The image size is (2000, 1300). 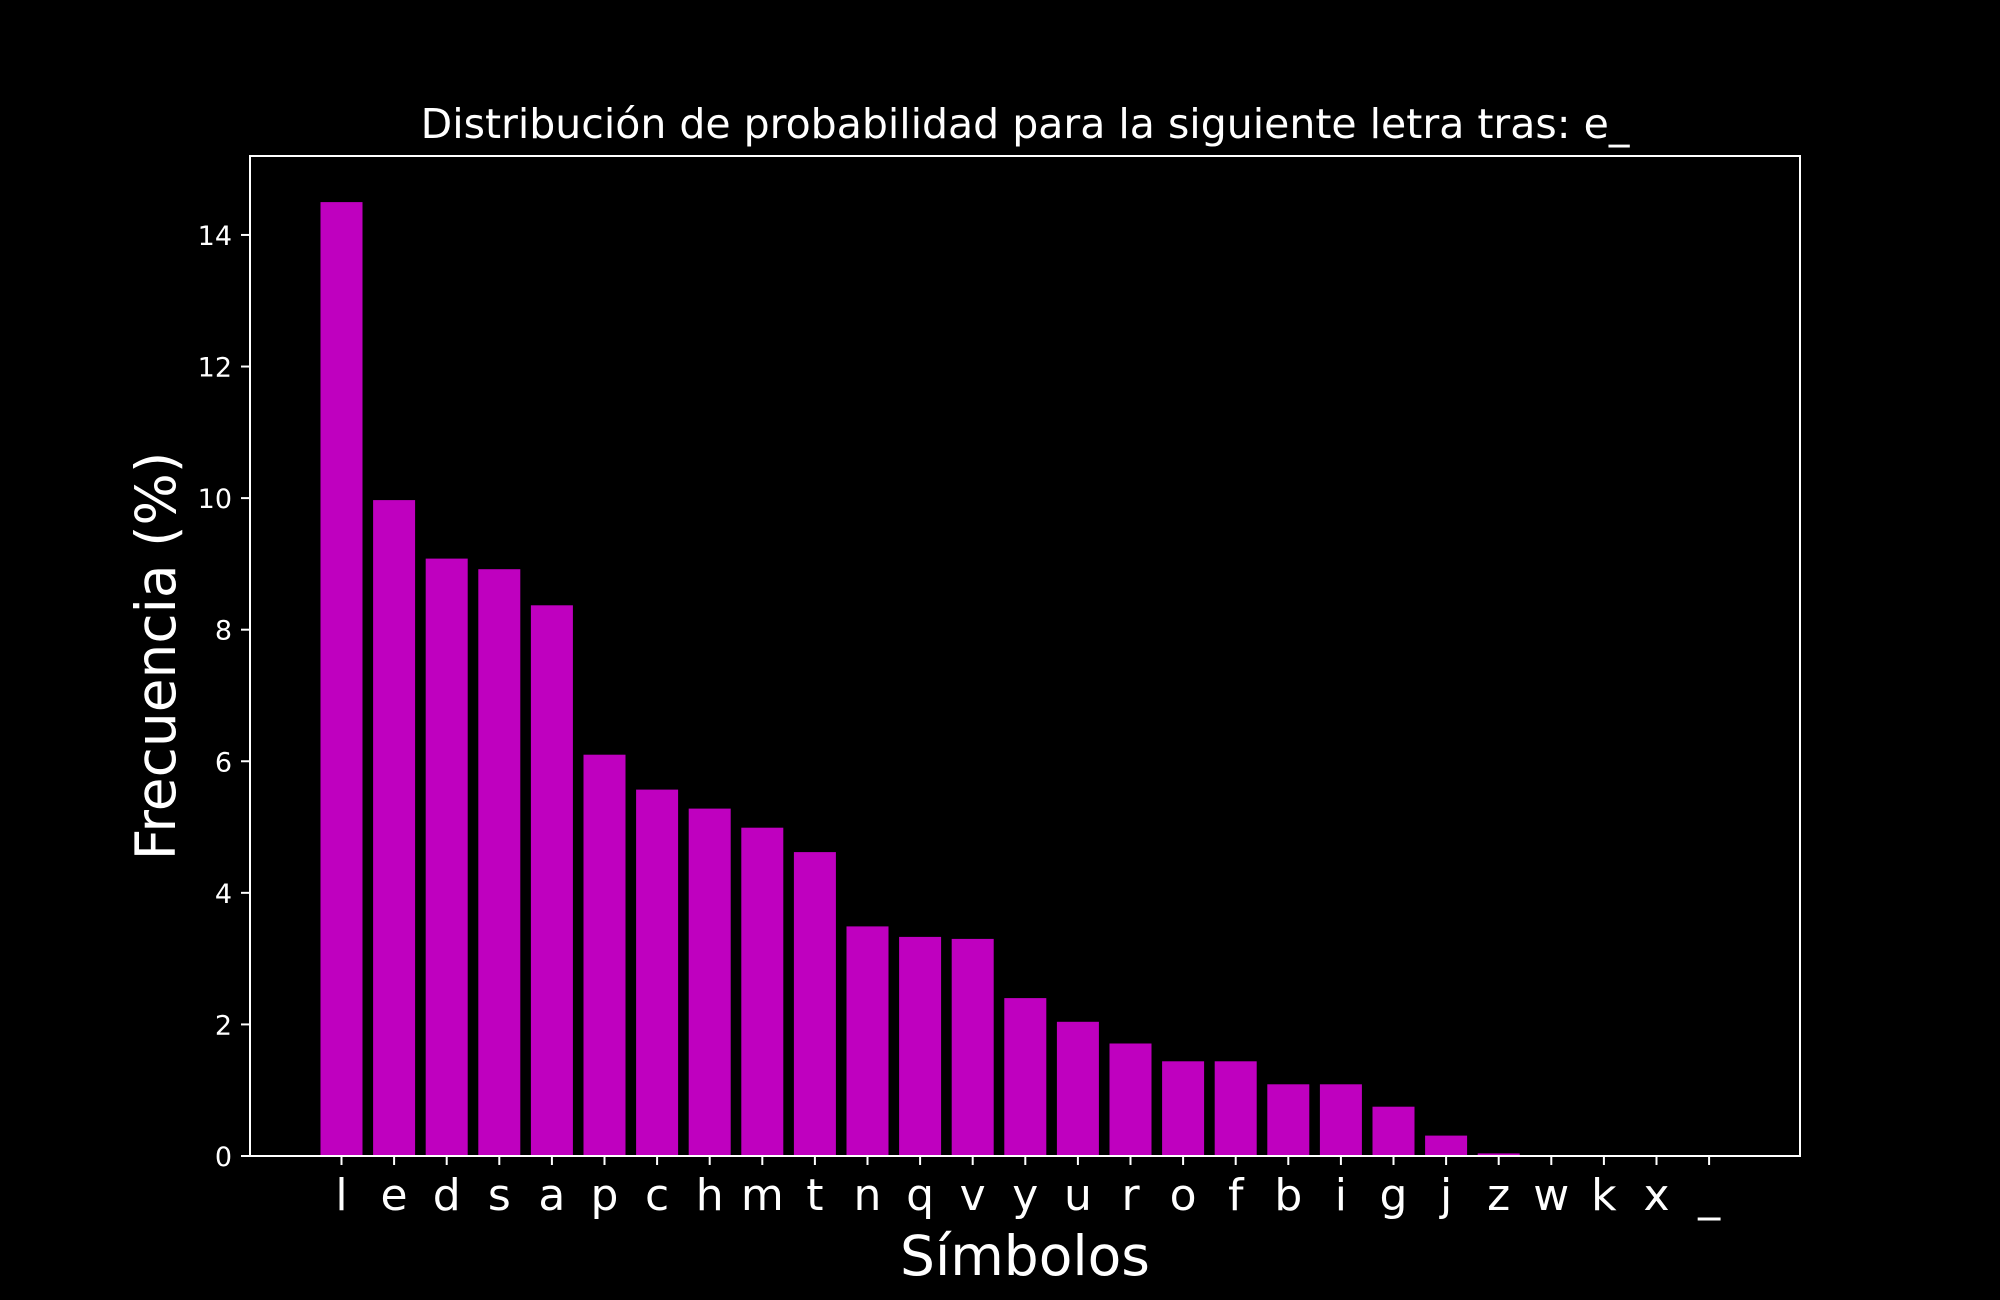 What do you see at coordinates (1604, 1195) in the screenshot?
I see `x-tick-label: k` at bounding box center [1604, 1195].